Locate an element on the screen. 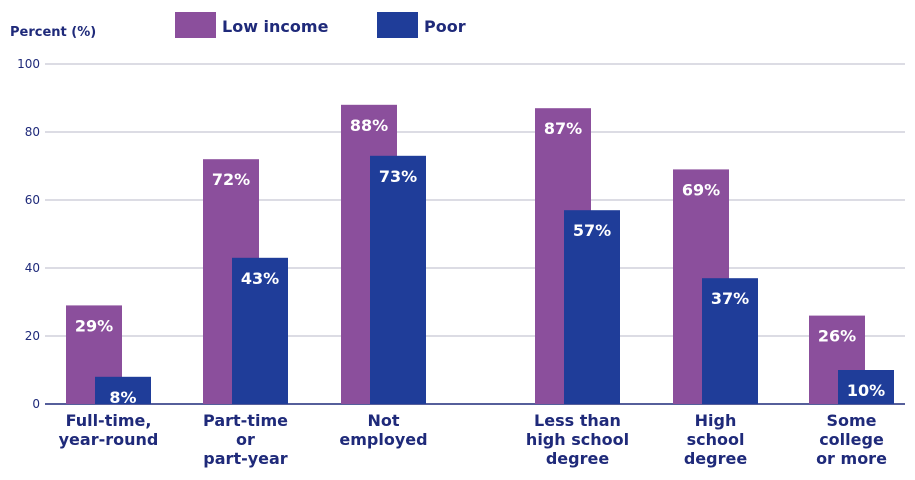 The image size is (915, 480). category-label: part-year is located at coordinates (245, 458).